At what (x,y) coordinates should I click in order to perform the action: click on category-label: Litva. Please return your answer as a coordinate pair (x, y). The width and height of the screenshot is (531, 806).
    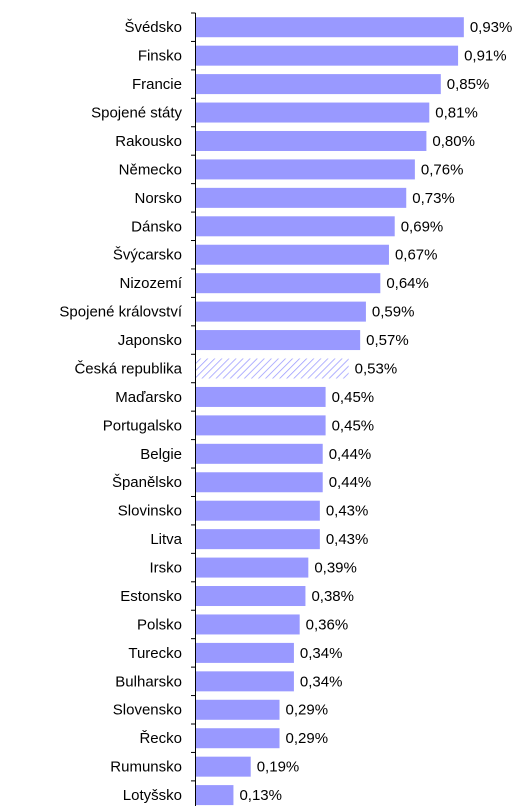
    Looking at the image, I should click on (166, 539).